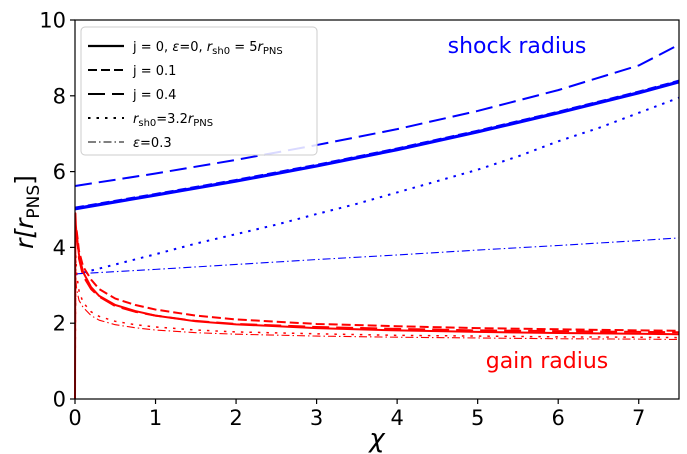 This screenshot has height=454, width=687. Describe the element at coordinates (74, 418) in the screenshot. I see `x-tick-label: 0` at that location.